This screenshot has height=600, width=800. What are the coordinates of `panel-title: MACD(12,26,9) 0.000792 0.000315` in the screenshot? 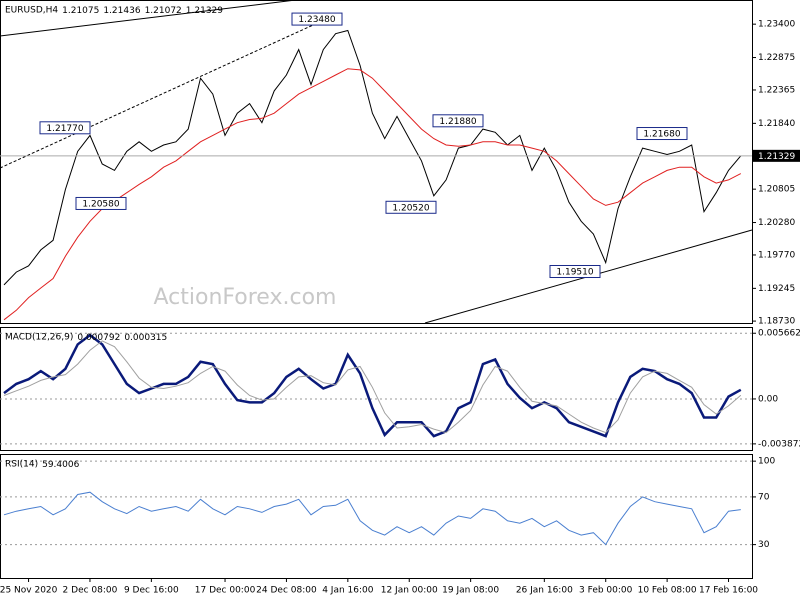 It's located at (86, 338).